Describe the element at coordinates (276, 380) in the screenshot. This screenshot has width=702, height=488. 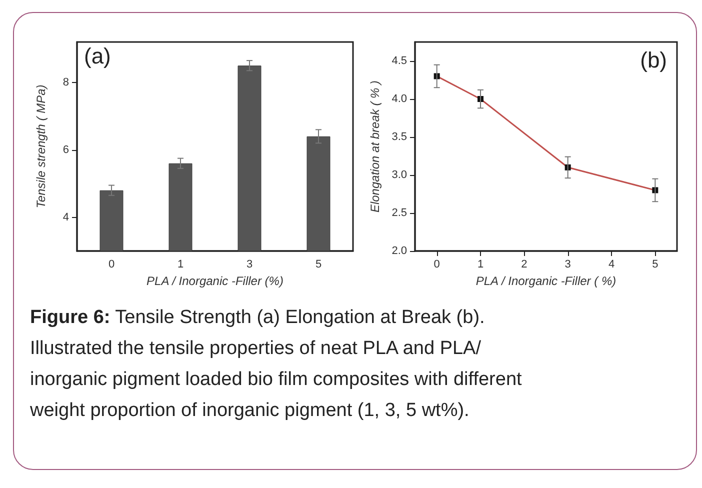
I see `text: inorganic pigment loaded bio film composites with different` at that location.